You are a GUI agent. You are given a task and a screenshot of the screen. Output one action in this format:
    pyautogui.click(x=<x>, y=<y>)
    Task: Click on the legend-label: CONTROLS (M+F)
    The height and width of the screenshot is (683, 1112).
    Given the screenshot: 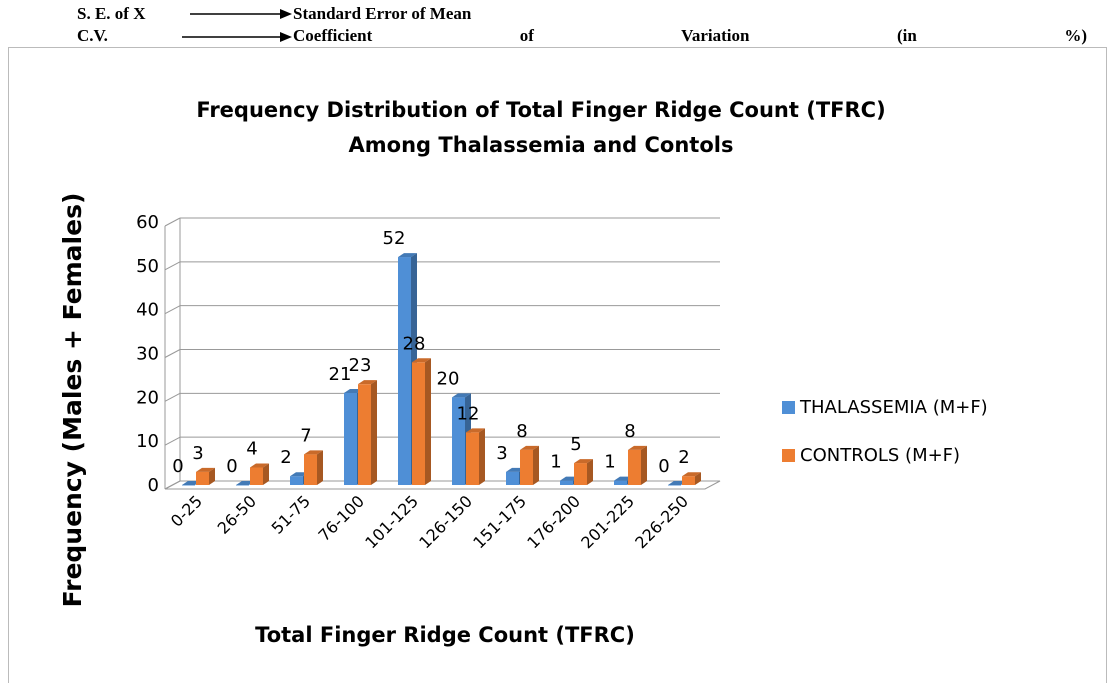 What is the action you would take?
    pyautogui.click(x=880, y=455)
    